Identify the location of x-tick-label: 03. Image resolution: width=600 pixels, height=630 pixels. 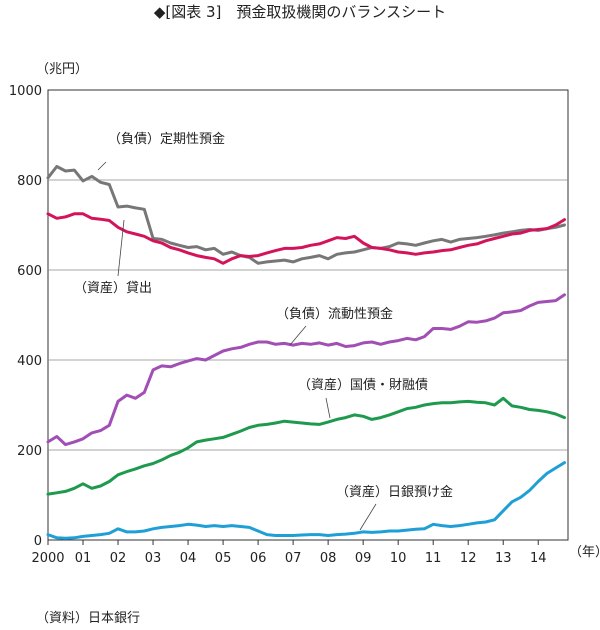
(153, 558).